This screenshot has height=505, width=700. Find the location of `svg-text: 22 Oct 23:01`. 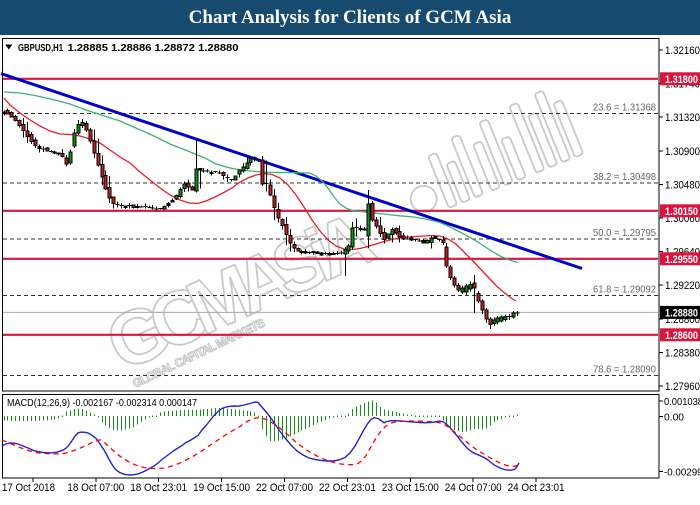

svg-text: 22 Oct 23:01 is located at coordinates (347, 488).